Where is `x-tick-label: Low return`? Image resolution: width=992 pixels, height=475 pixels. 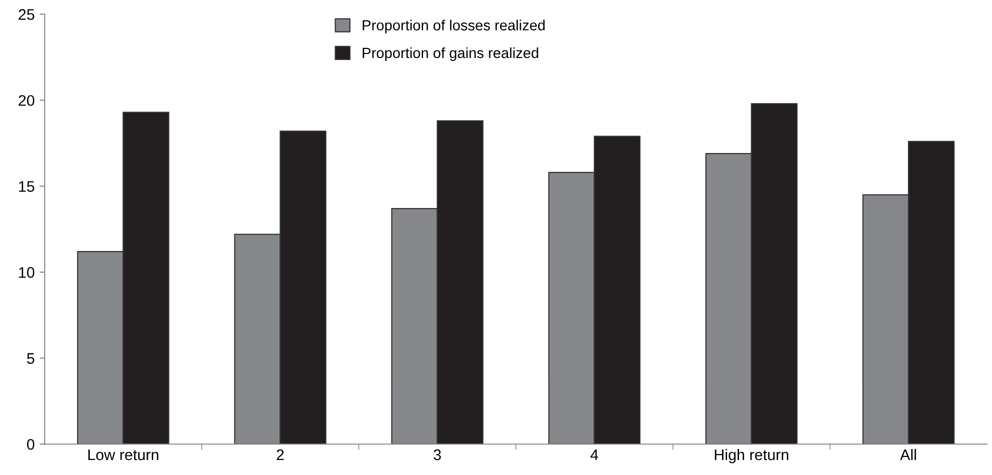
x-tick-label: Low return is located at coordinates (123, 455).